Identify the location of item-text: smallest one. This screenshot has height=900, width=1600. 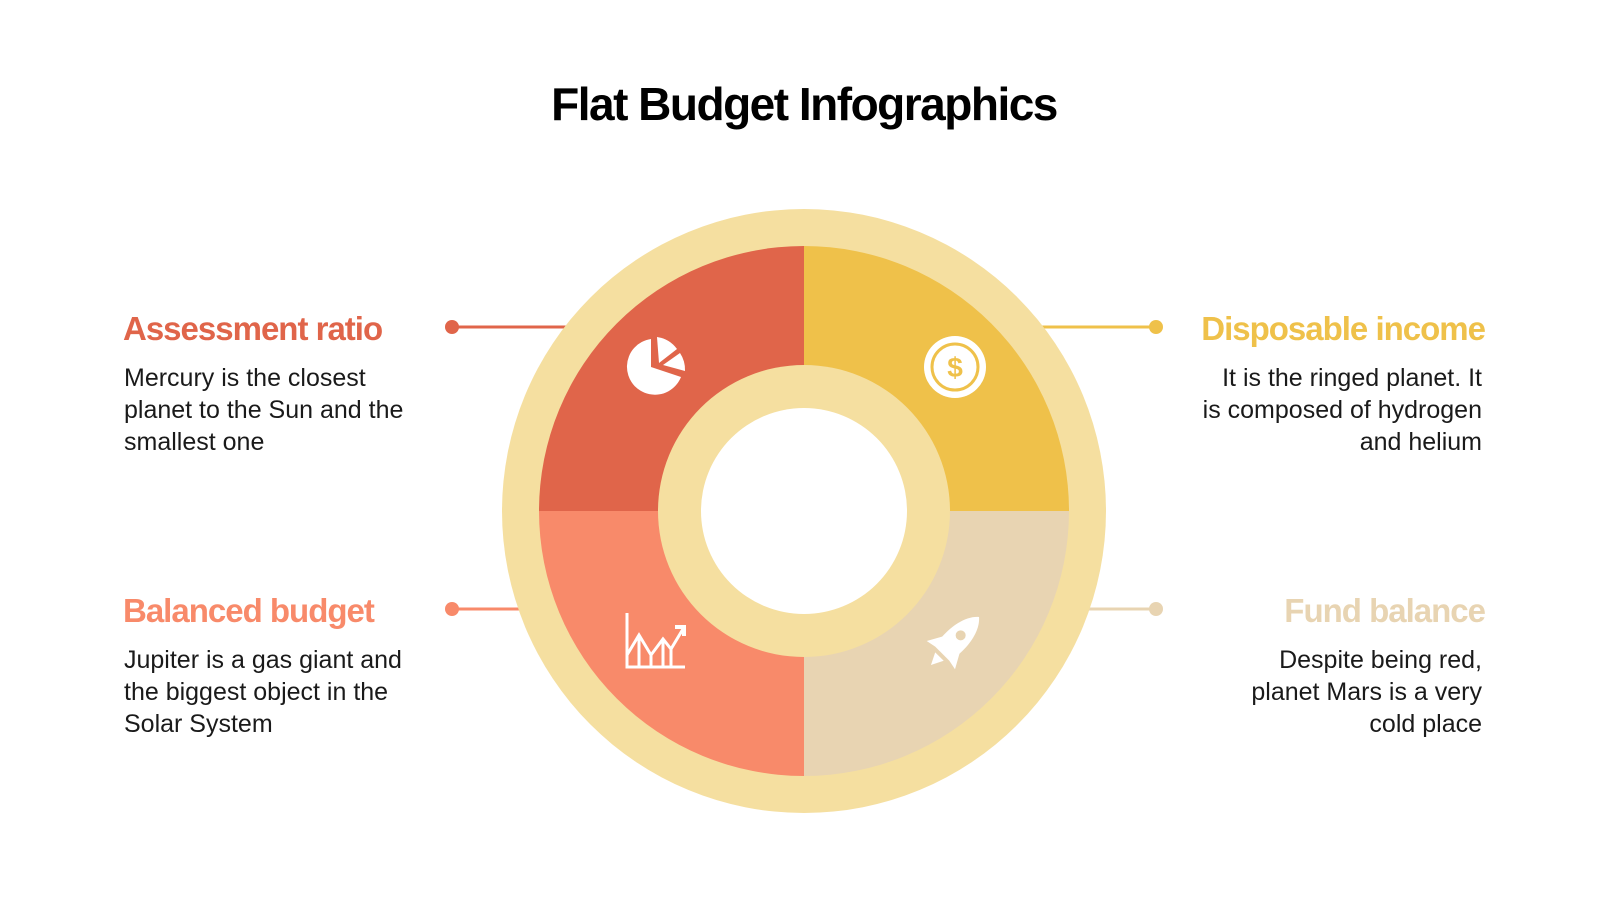
(194, 442).